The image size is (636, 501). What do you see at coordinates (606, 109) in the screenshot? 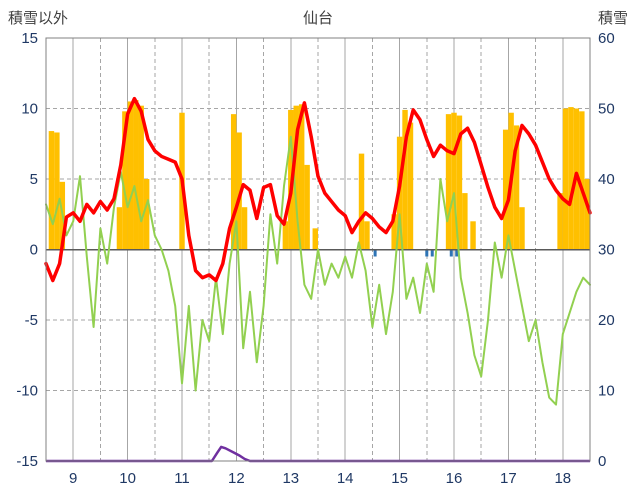
I see `svg-text: 50` at bounding box center [606, 109].